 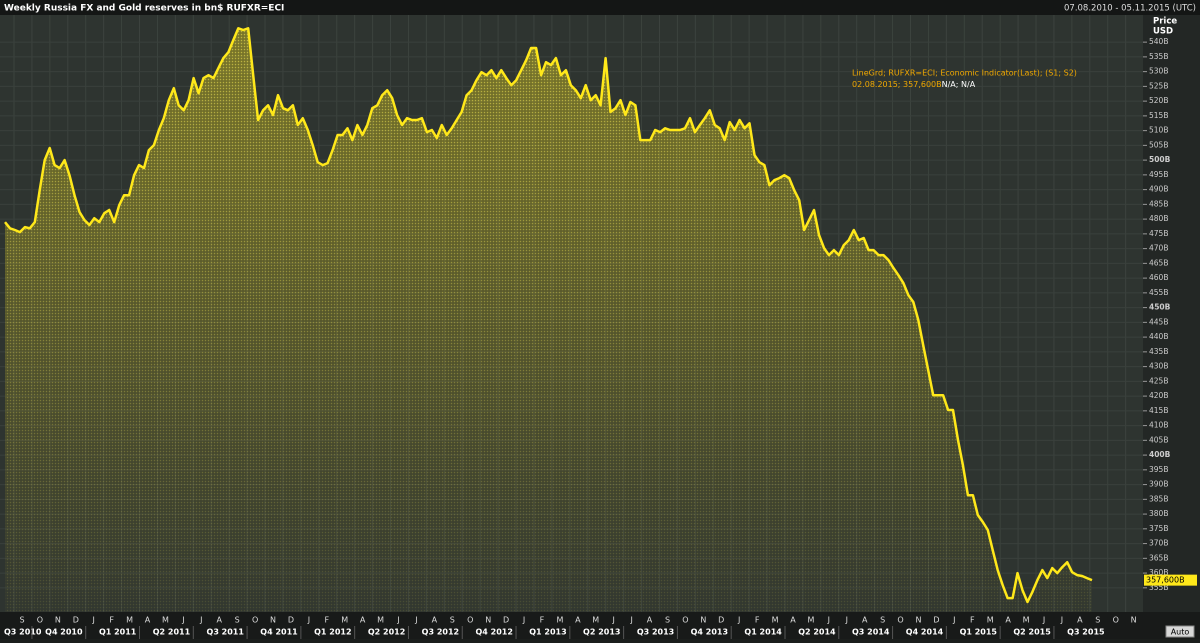 What do you see at coordinates (440, 632) in the screenshot?
I see `quarter-label: Q3 2012` at bounding box center [440, 632].